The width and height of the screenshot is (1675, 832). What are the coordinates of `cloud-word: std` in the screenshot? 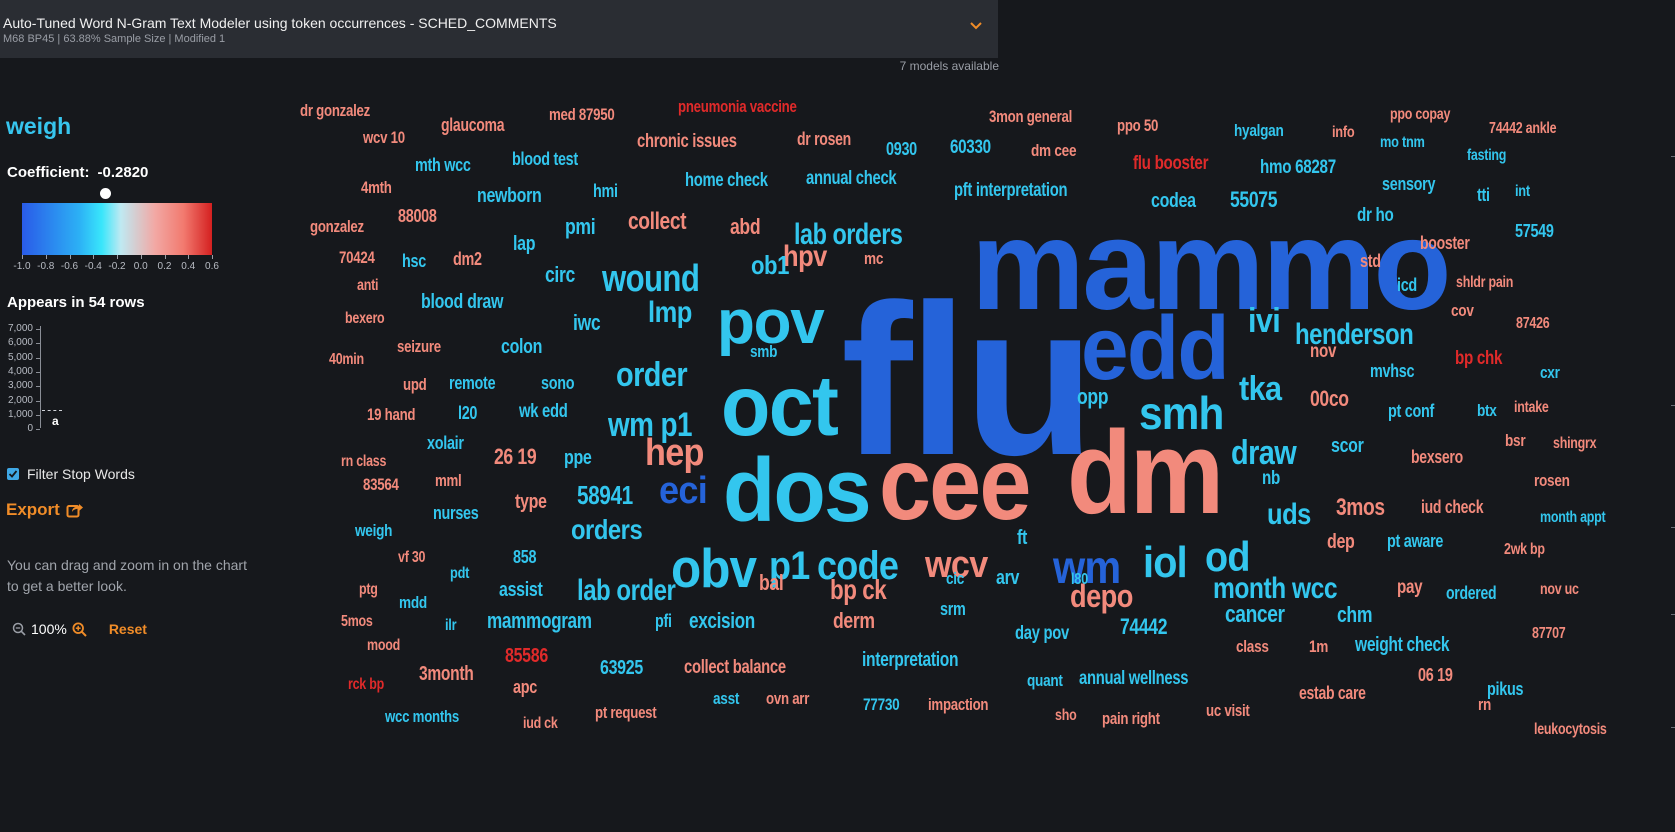 It's located at (1370, 261).